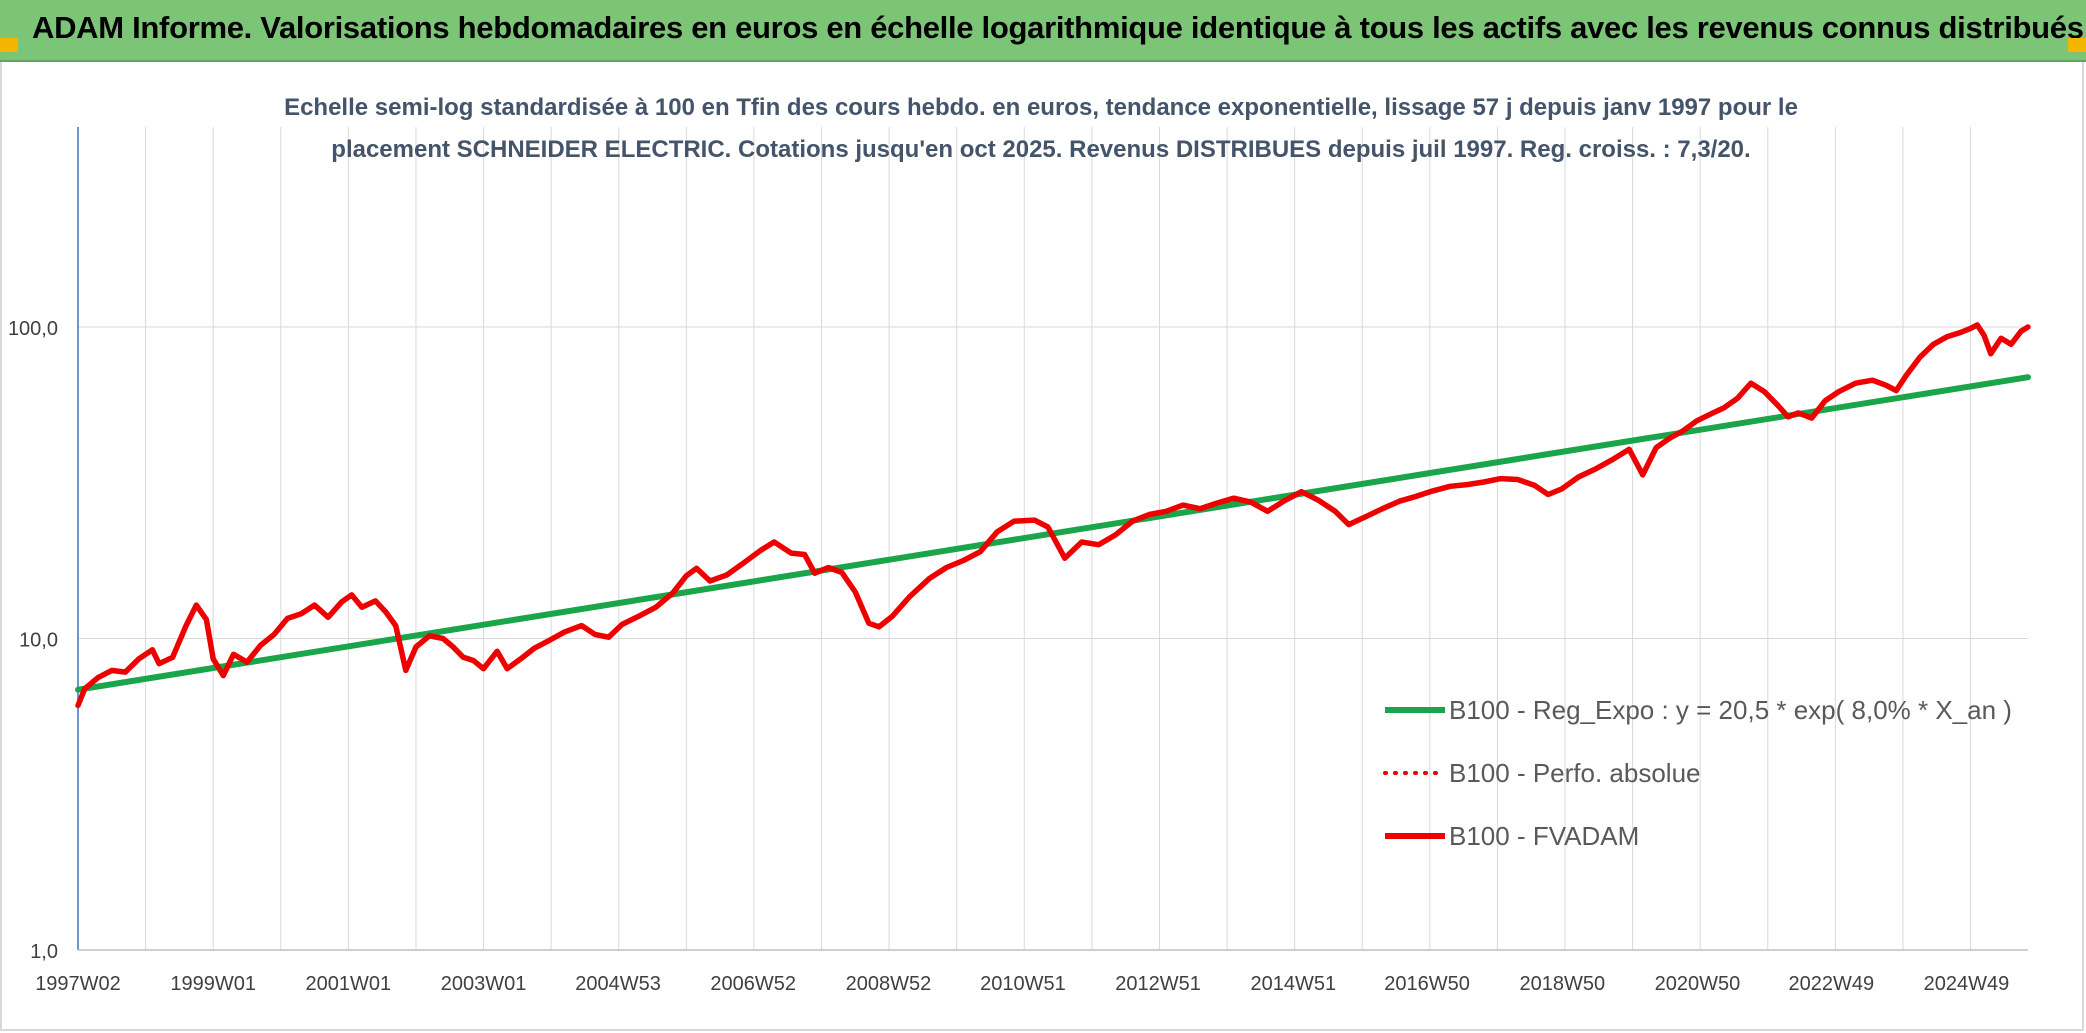 The width and height of the screenshot is (2086, 1033). I want to click on y-tick-label: 10,0, so click(38, 640).